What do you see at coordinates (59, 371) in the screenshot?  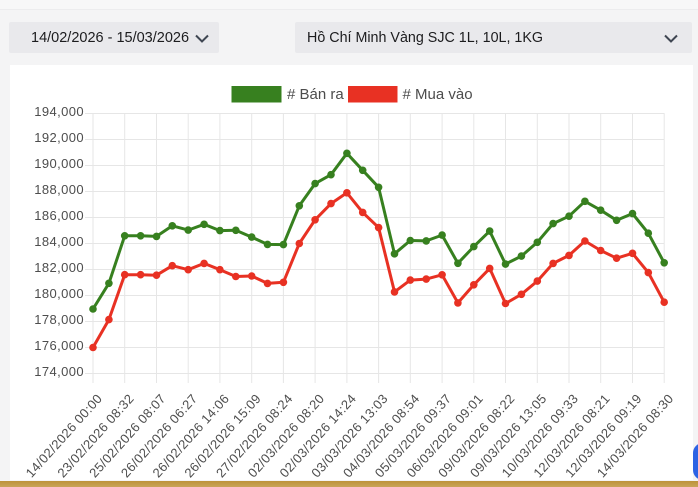 I see `svg-text: 174,000` at bounding box center [59, 371].